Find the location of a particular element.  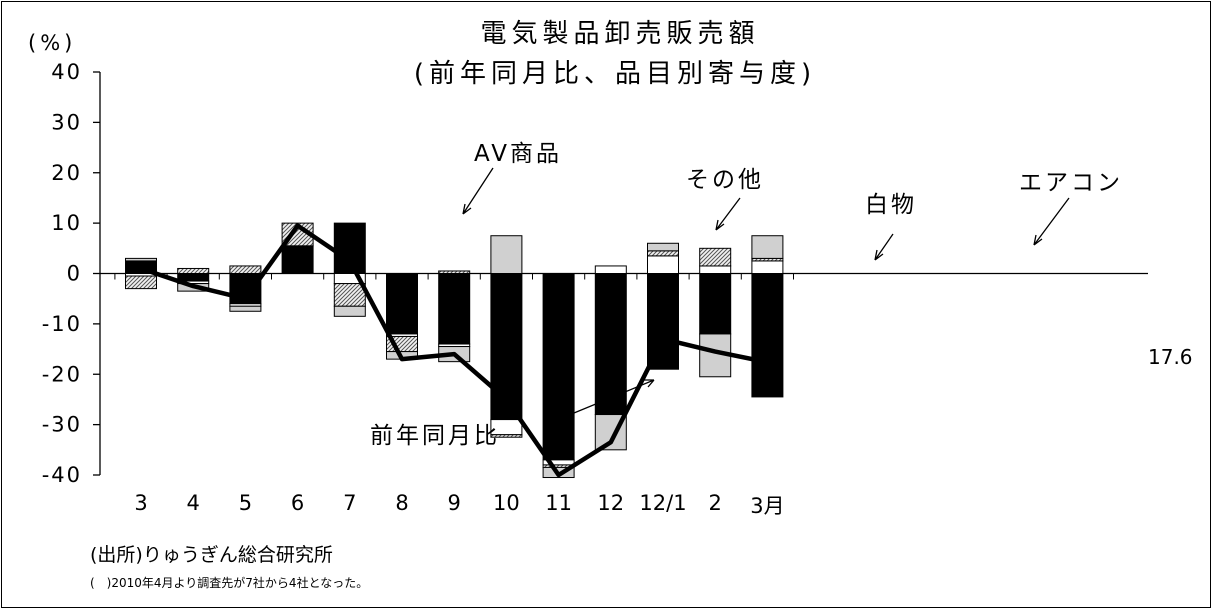

y-tick-label: -40 is located at coordinates (62, 475).